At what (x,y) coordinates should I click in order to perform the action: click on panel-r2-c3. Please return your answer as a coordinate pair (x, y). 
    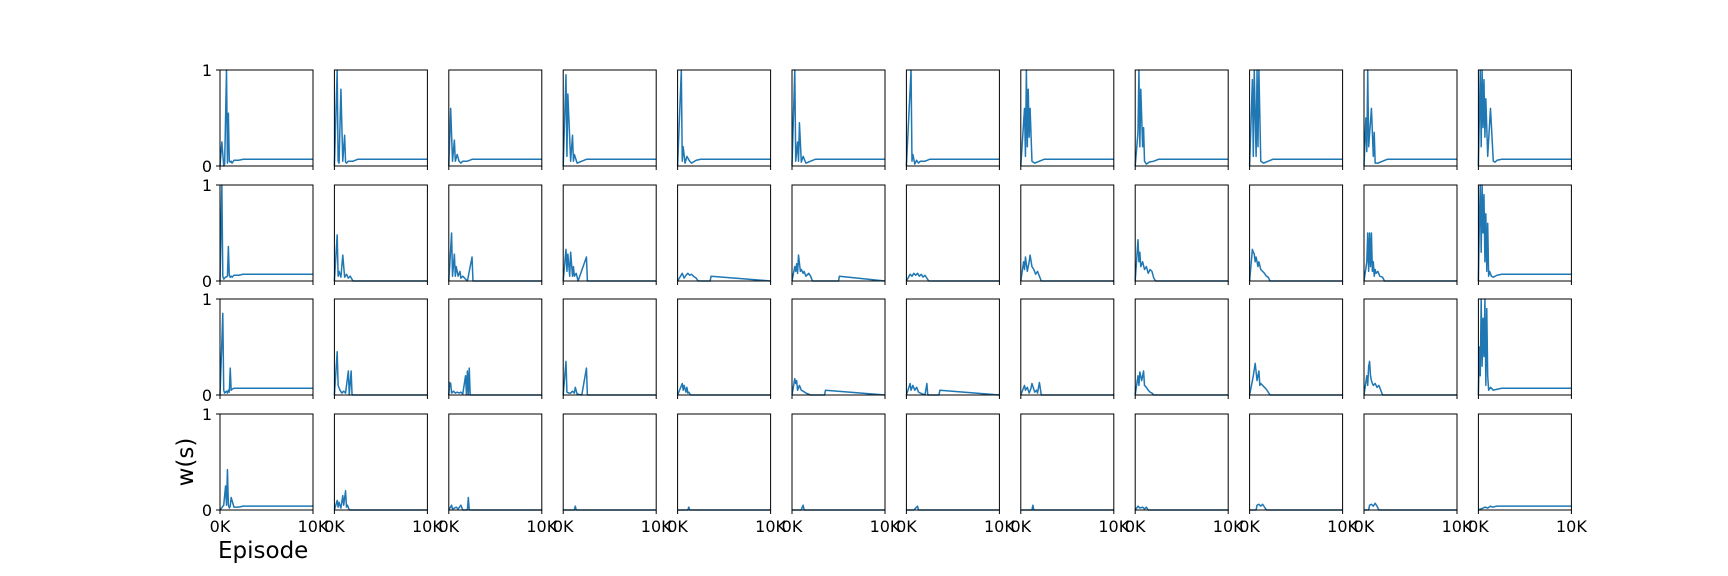
    Looking at the image, I should click on (495, 234).